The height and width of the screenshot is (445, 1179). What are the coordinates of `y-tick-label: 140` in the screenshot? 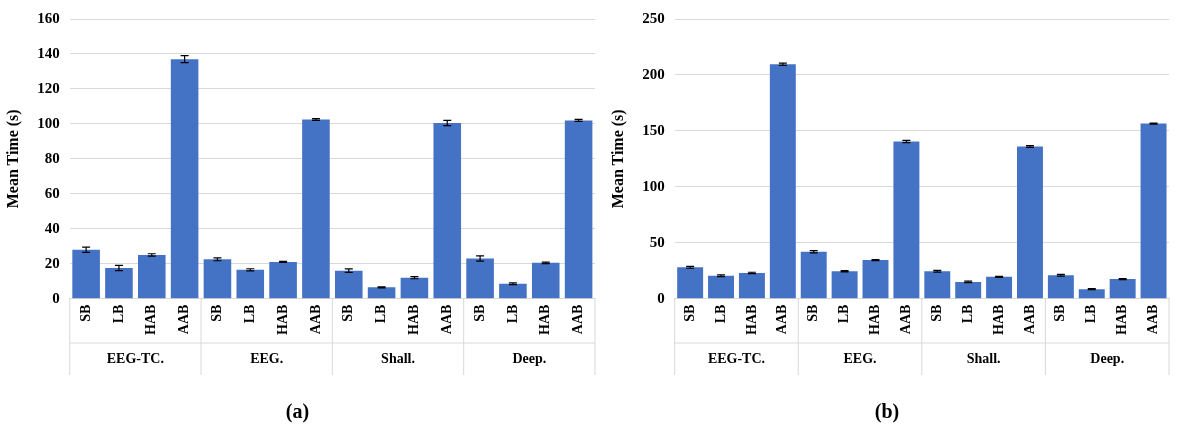 It's located at (48, 52).